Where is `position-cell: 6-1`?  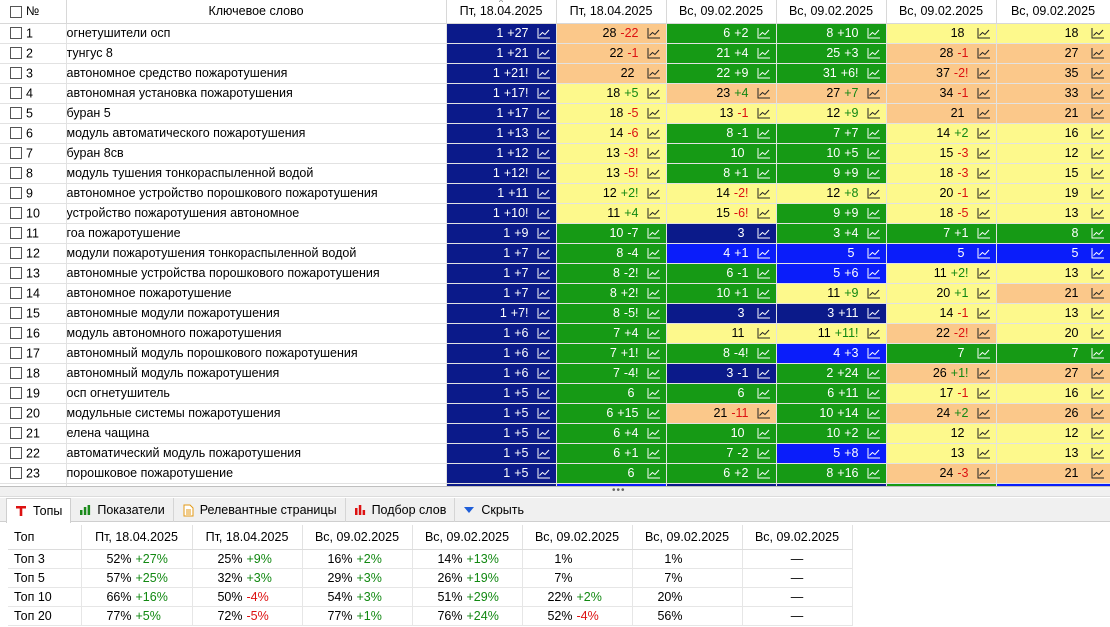
position-cell: 6-1 is located at coordinates (721, 273).